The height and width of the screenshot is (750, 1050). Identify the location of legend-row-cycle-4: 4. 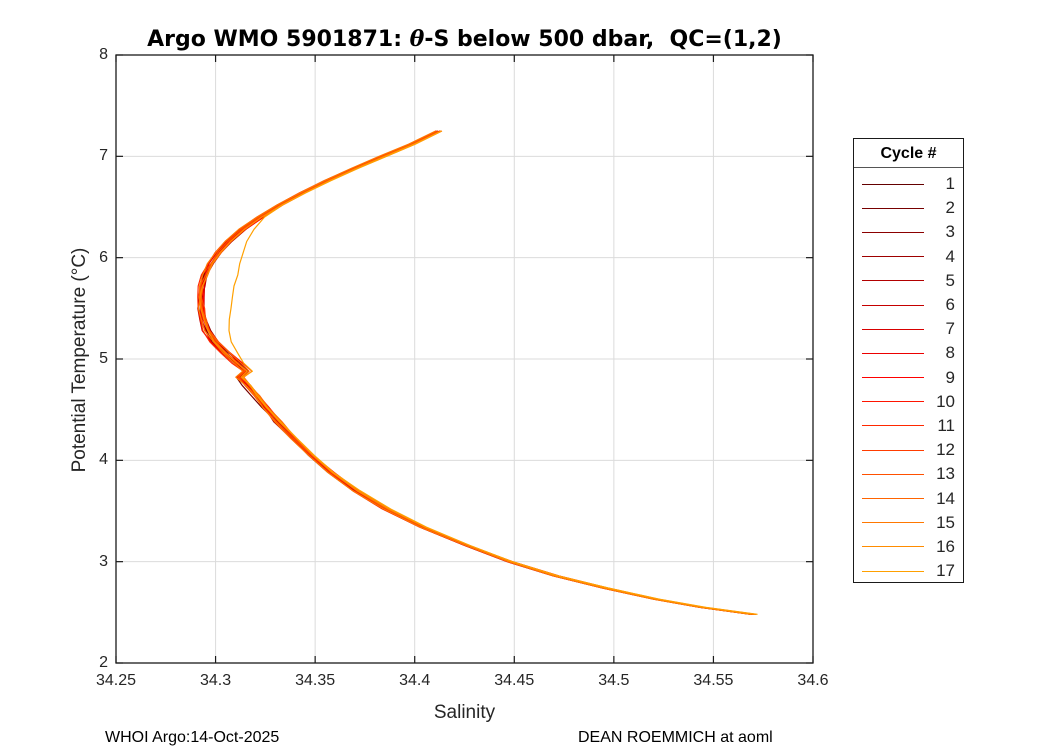
(908, 257).